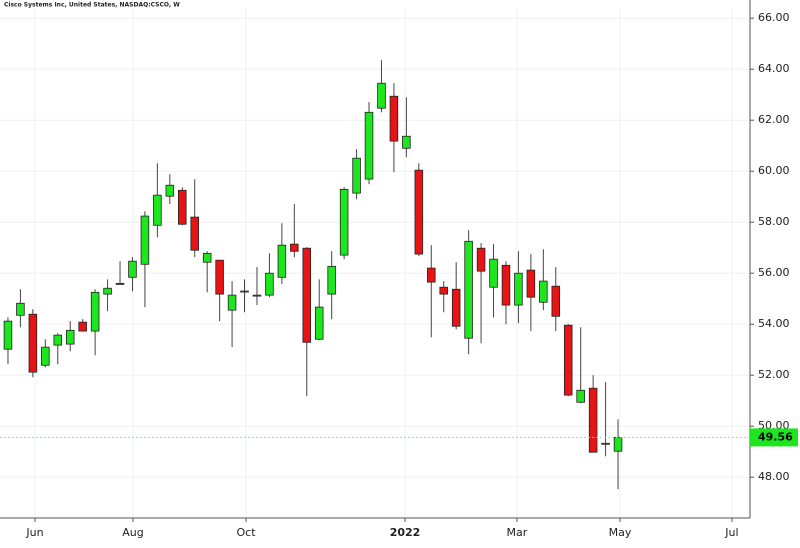 Image resolution: width=800 pixels, height=548 pixels. What do you see at coordinates (247, 532) in the screenshot?
I see `x-tick-label: Oct` at bounding box center [247, 532].